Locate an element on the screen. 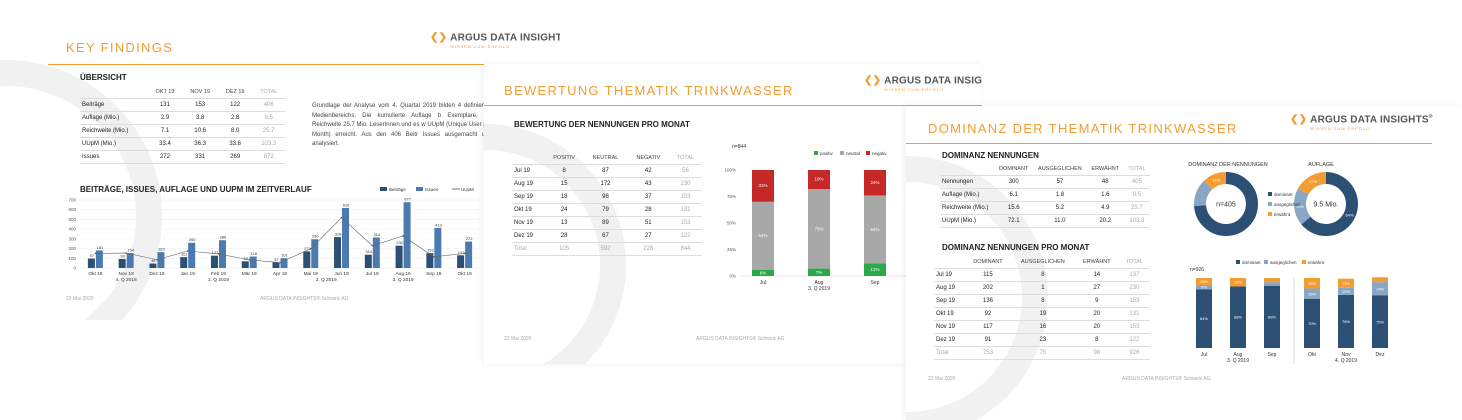 Image resolution: width=1462 pixels, height=420 pixels. row-label: Nov 19 is located at coordinates (949, 327).